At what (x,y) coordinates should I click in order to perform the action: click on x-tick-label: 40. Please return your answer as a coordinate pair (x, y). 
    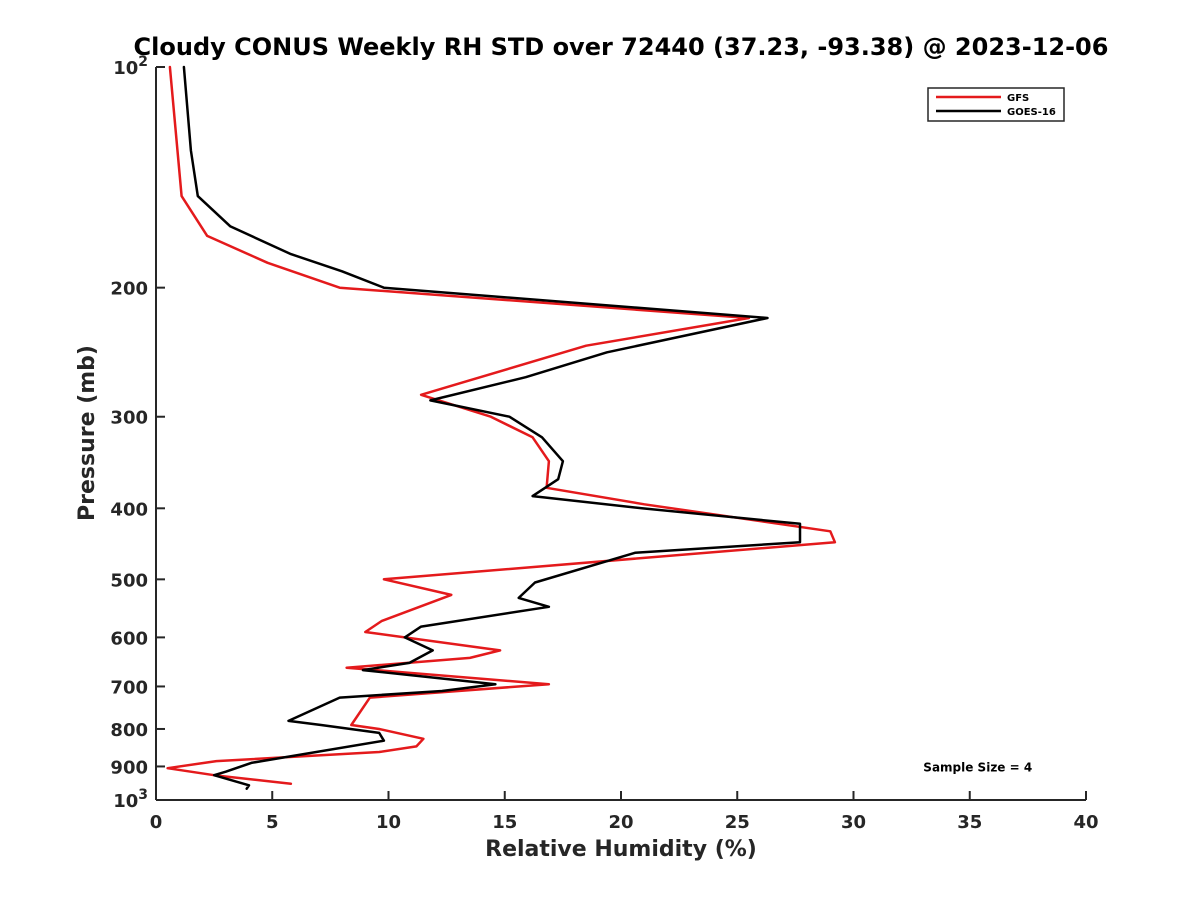
    Looking at the image, I should click on (1085, 822).